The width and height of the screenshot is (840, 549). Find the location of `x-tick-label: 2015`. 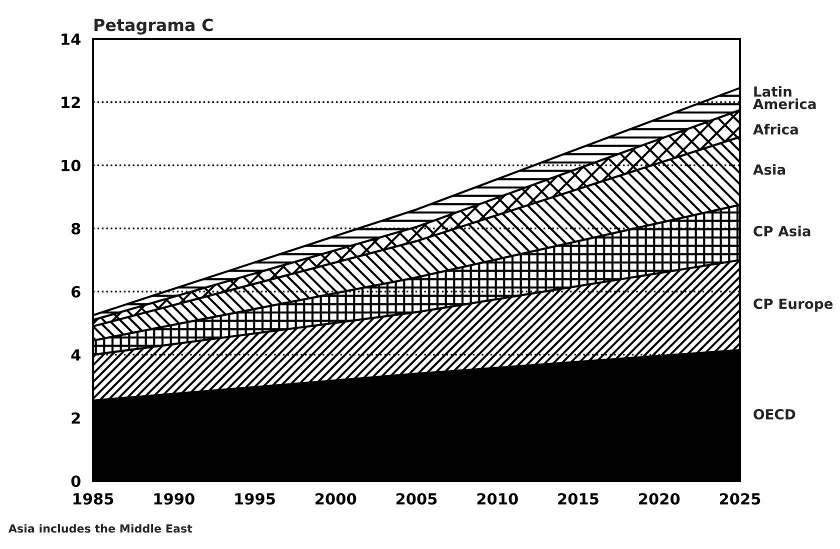

x-tick-label: 2015 is located at coordinates (578, 499).